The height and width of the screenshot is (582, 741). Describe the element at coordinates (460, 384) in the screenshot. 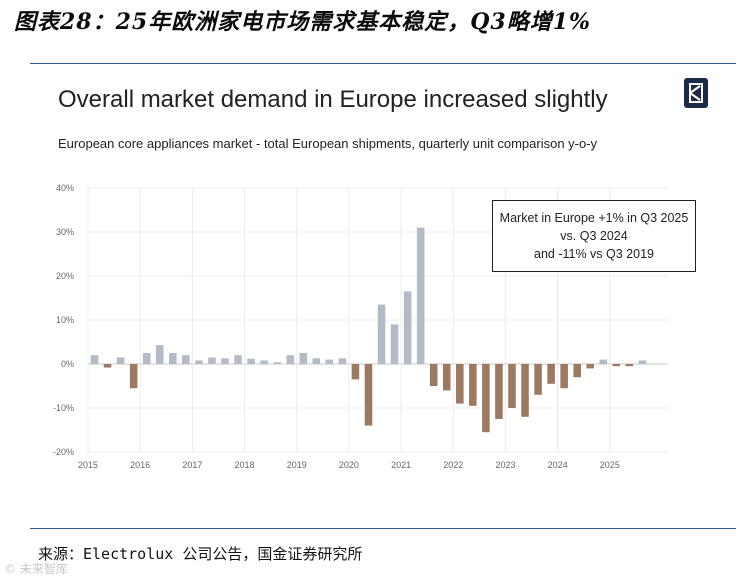

I see `bar-2022Q1` at that location.